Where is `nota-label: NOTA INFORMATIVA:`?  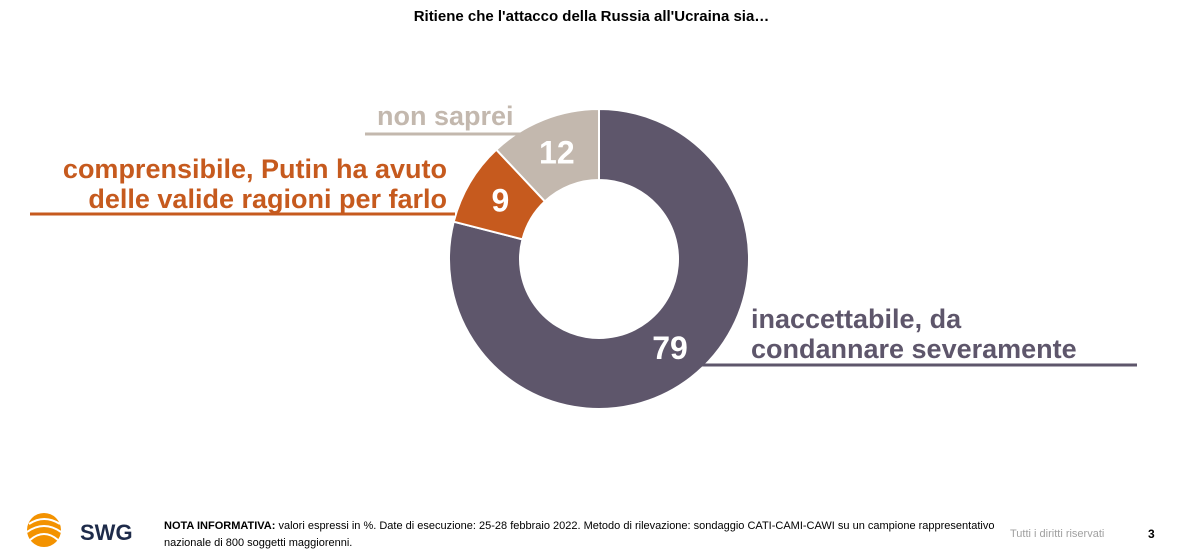
nota-label: NOTA INFORMATIVA: is located at coordinates (220, 526).